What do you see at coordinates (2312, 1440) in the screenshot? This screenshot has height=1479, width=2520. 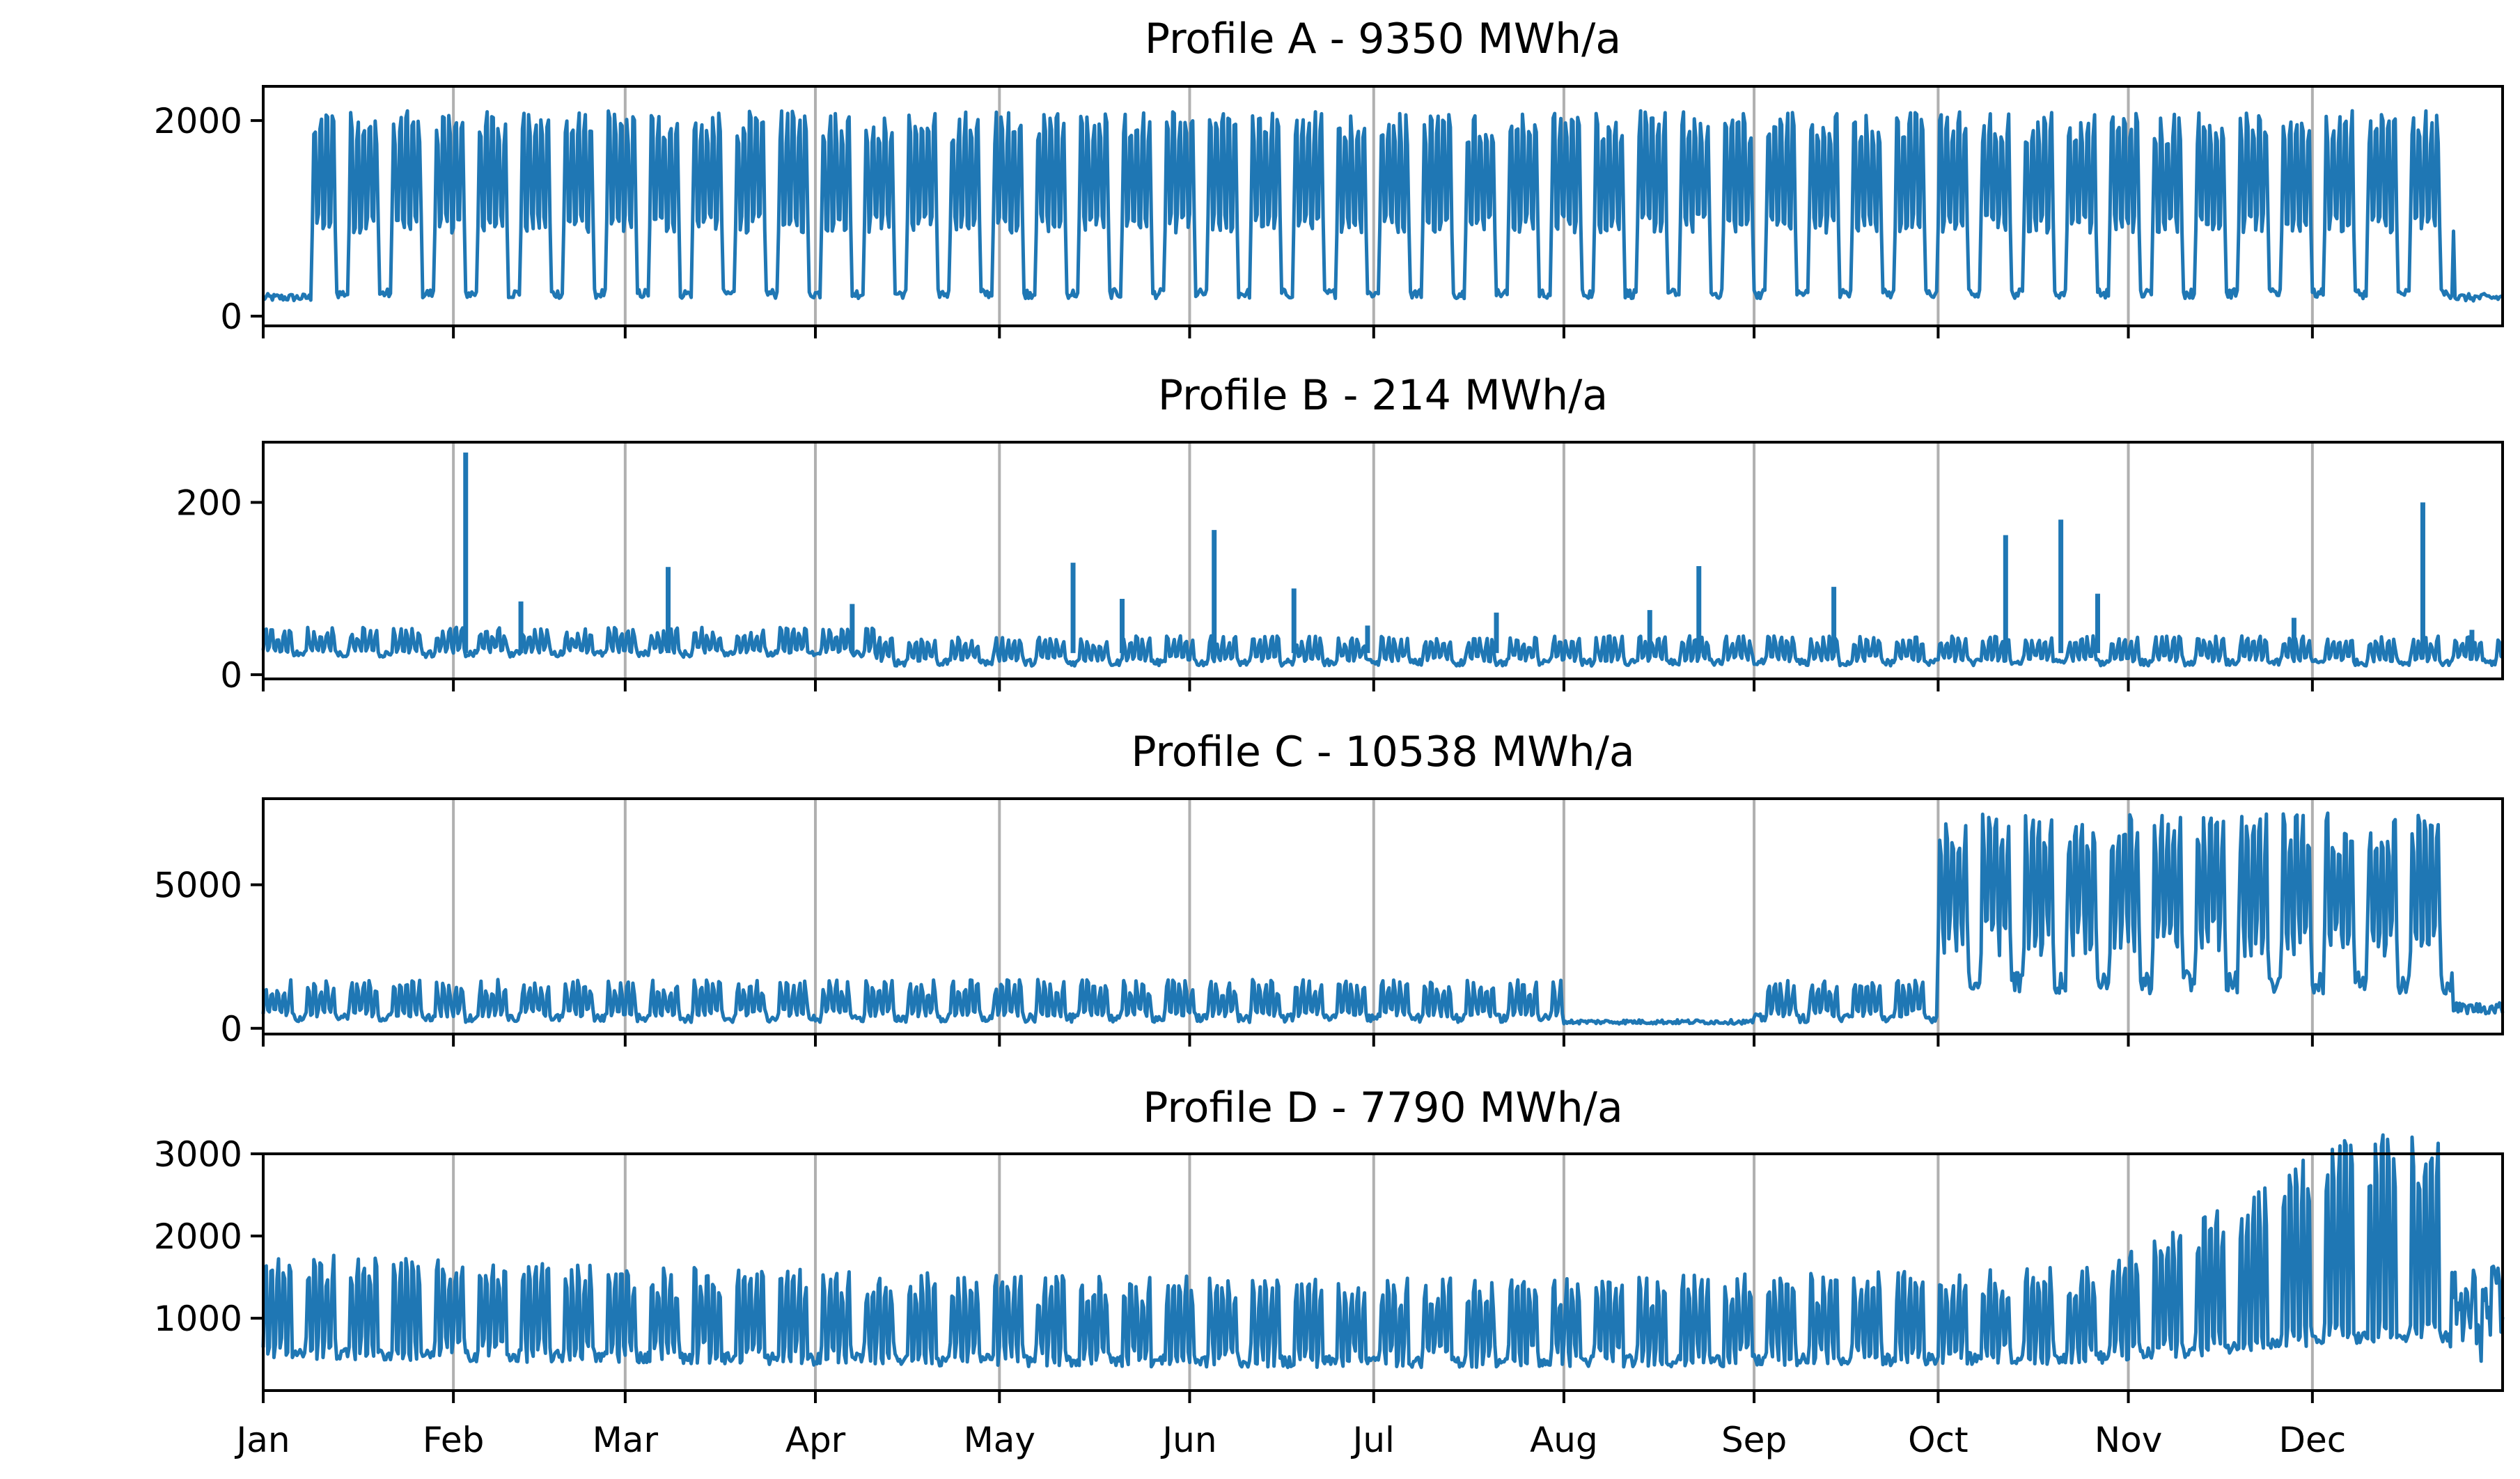 I see `x-tick-label: Dec` at bounding box center [2312, 1440].